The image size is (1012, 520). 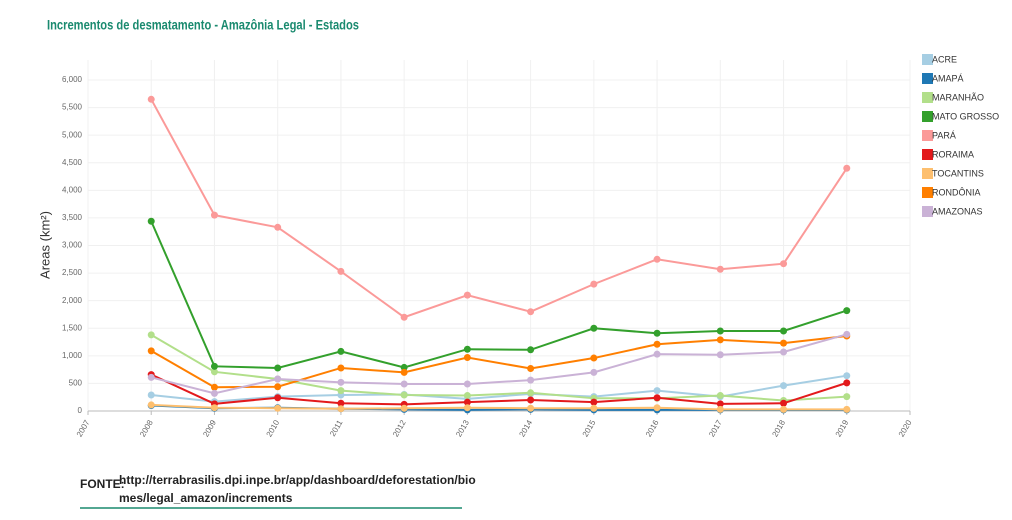 What do you see at coordinates (72, 79) in the screenshot?
I see `y-tick-label: 6,000` at bounding box center [72, 79].